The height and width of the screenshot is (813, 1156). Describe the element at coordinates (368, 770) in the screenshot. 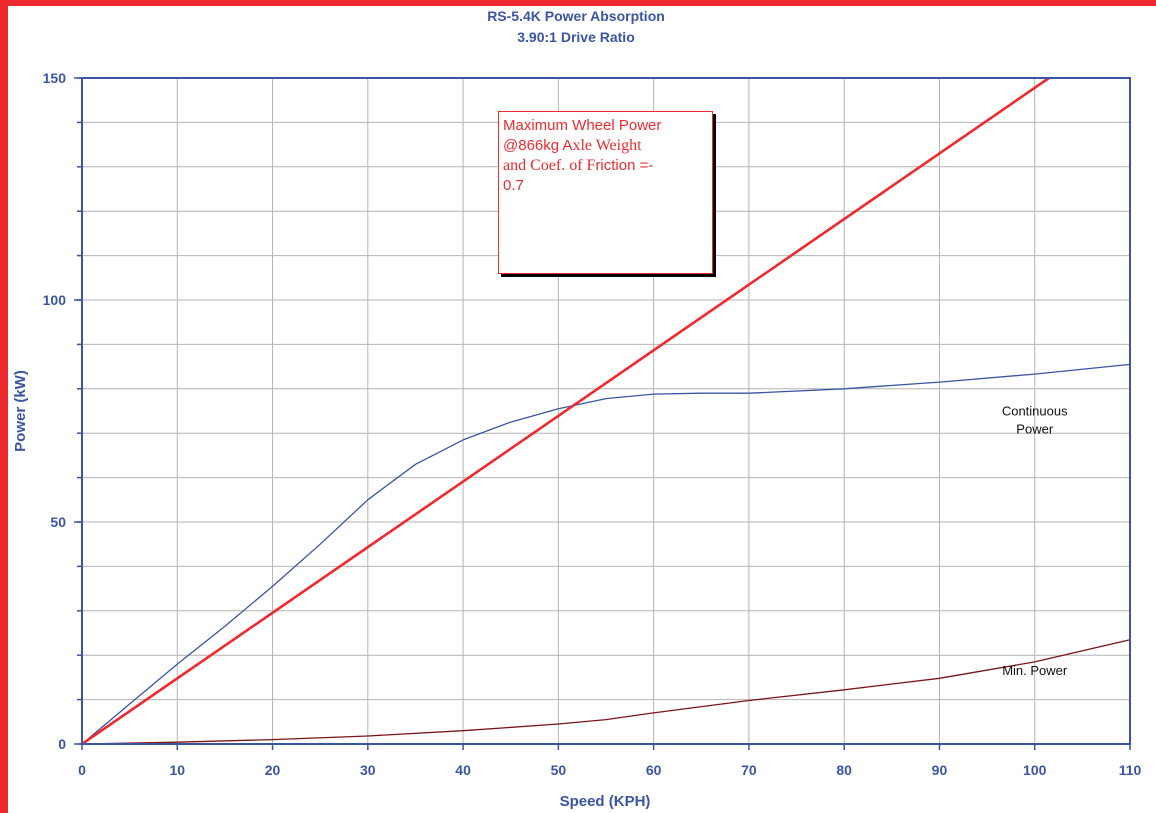

I see `x-tick-label: 30` at that location.